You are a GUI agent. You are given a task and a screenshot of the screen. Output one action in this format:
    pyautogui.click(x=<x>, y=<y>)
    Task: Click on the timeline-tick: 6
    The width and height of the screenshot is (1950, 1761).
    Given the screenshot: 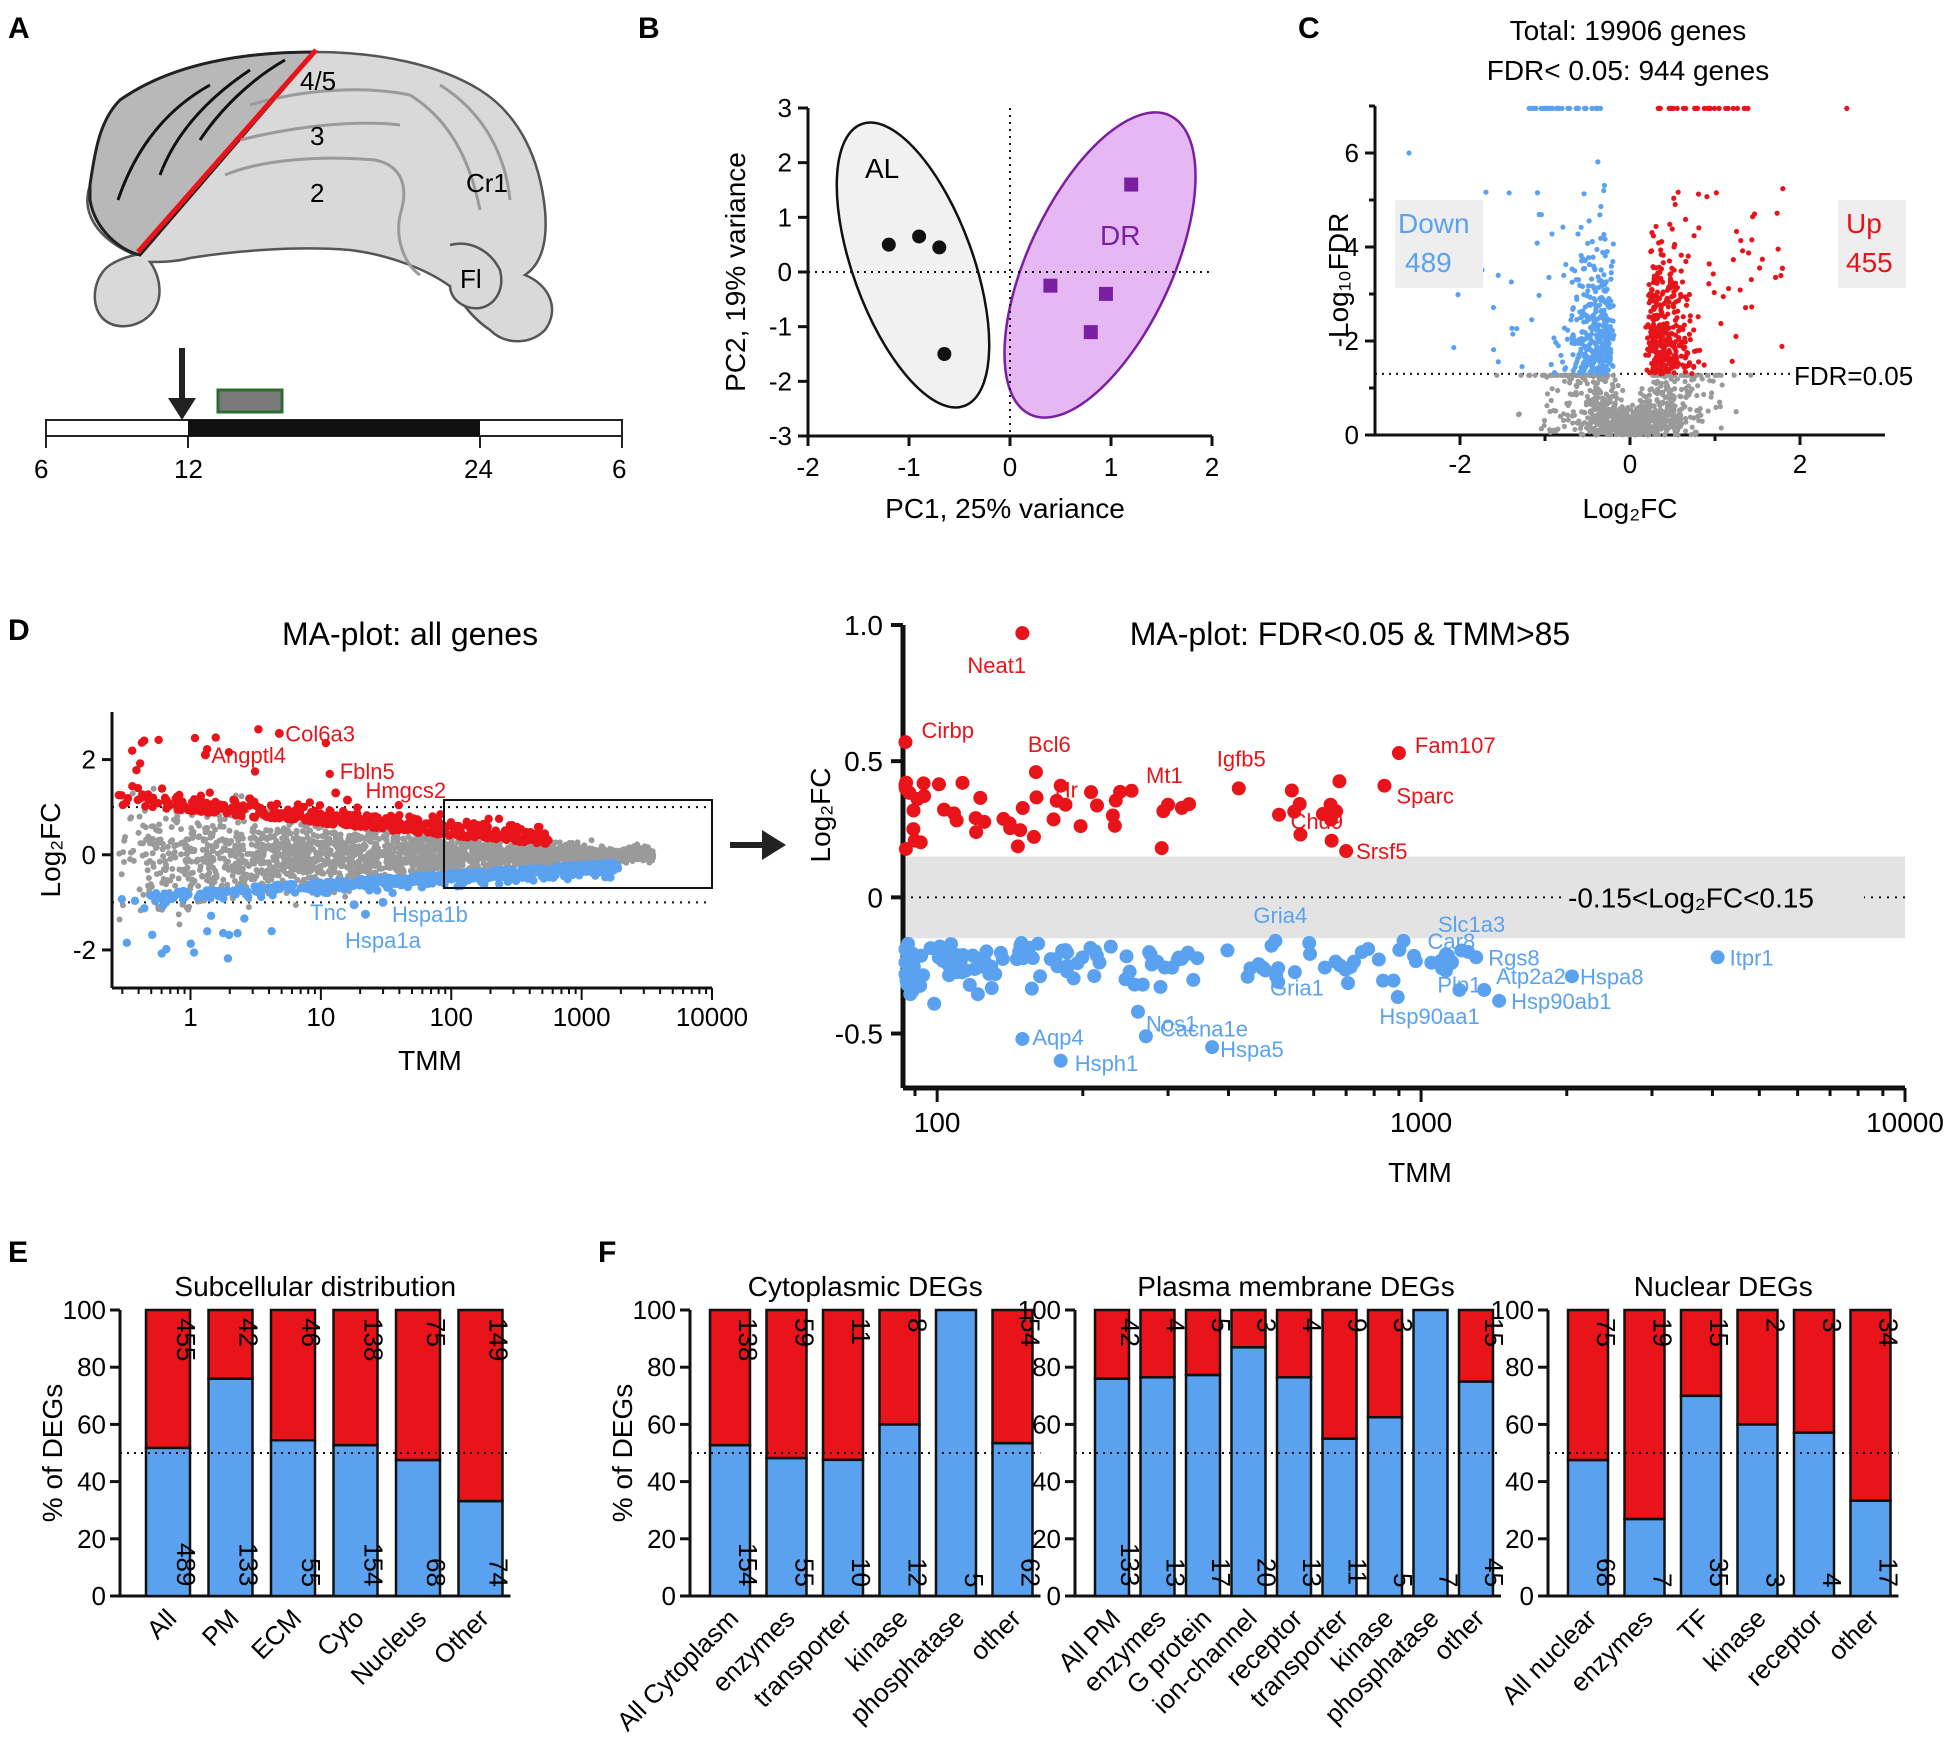 What is the action you would take?
    pyautogui.click(x=41, y=469)
    